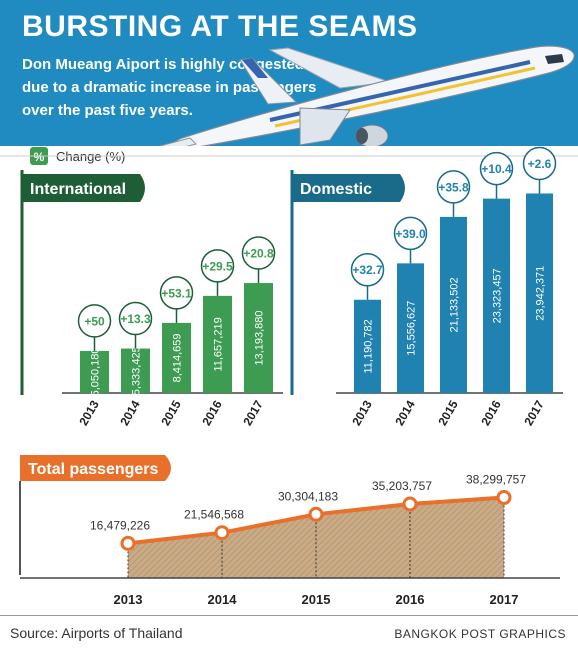 The image size is (578, 651). What do you see at coordinates (367, 95) in the screenshot?
I see `airplane-icon` at bounding box center [367, 95].